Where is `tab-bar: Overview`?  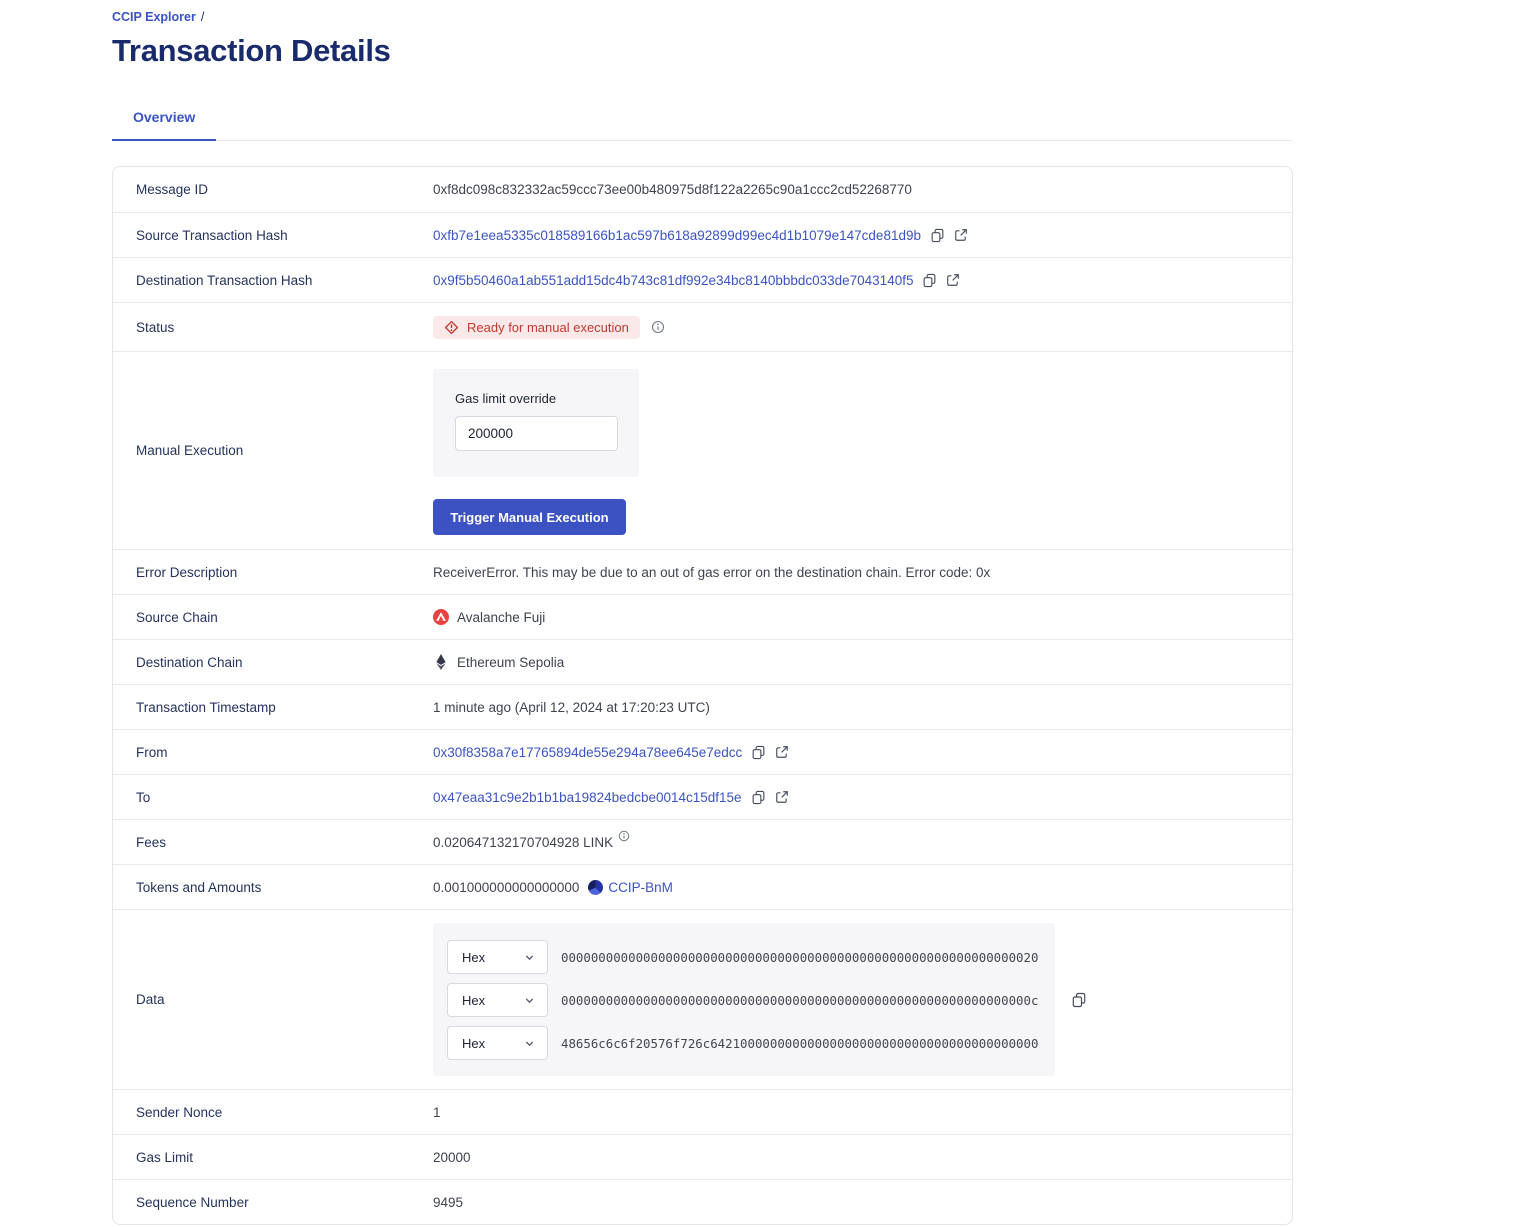 tab-bar: Overview is located at coordinates (702, 125).